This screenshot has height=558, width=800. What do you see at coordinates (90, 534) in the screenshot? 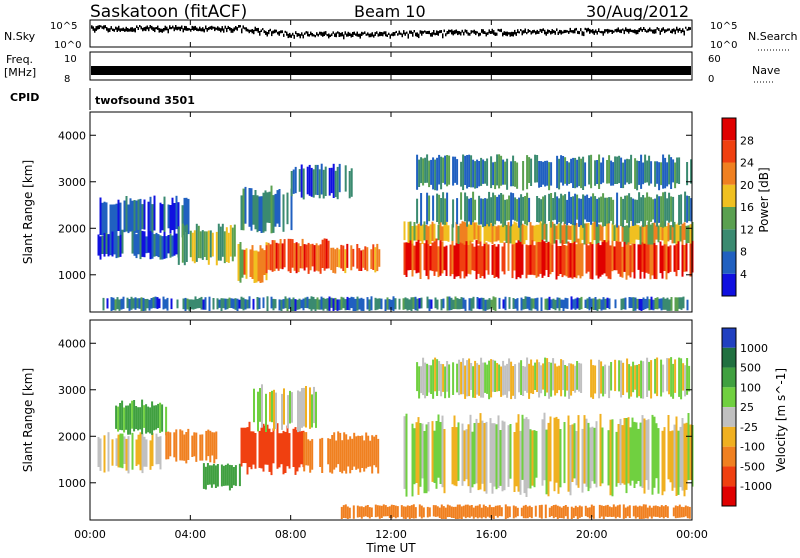
I see `x-tick-label: 00:00` at bounding box center [90, 534].